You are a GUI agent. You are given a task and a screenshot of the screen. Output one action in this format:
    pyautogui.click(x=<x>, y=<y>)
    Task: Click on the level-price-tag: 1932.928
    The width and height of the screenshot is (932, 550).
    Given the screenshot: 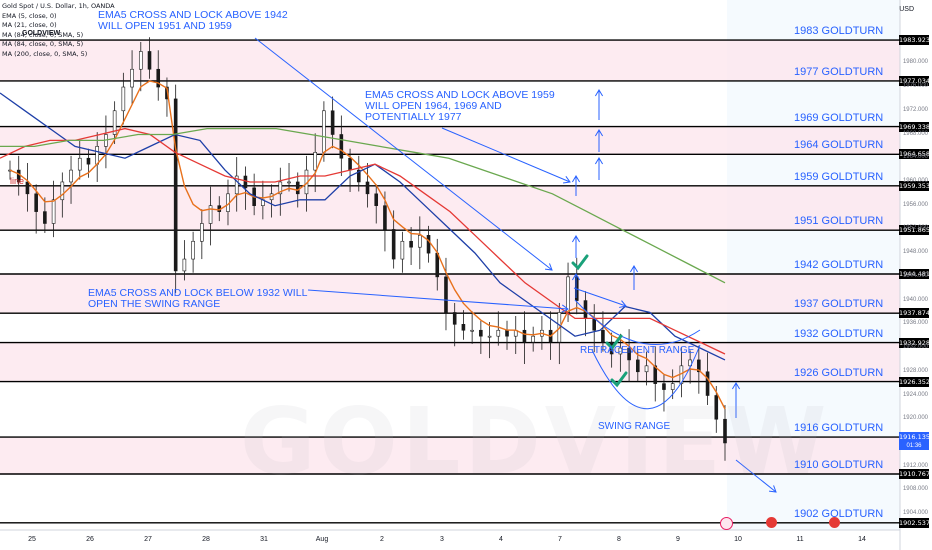 What is the action you would take?
    pyautogui.click(x=915, y=342)
    